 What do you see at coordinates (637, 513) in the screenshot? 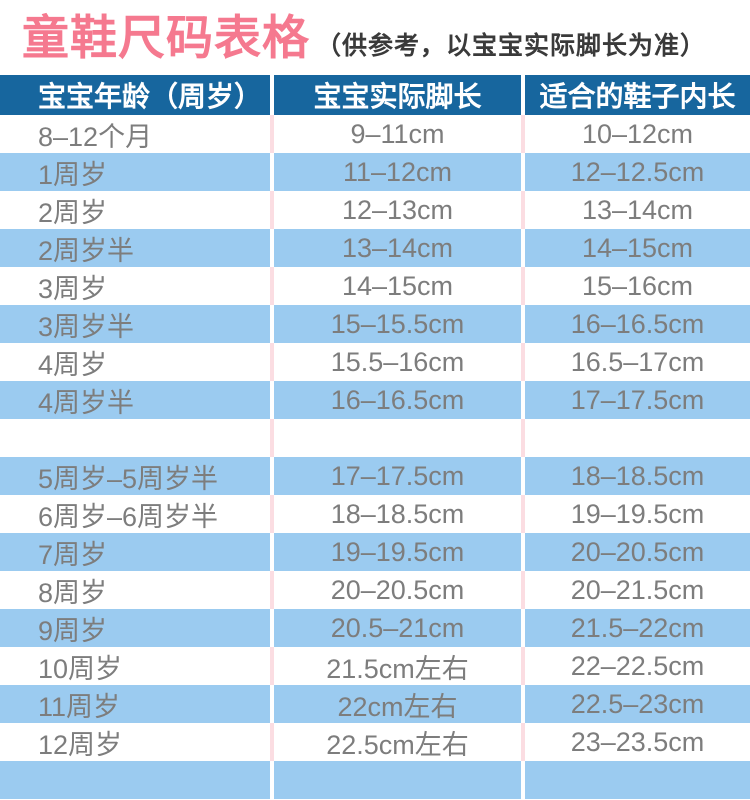
I see `inner-length-cell: 19–19.5cm` at bounding box center [637, 513].